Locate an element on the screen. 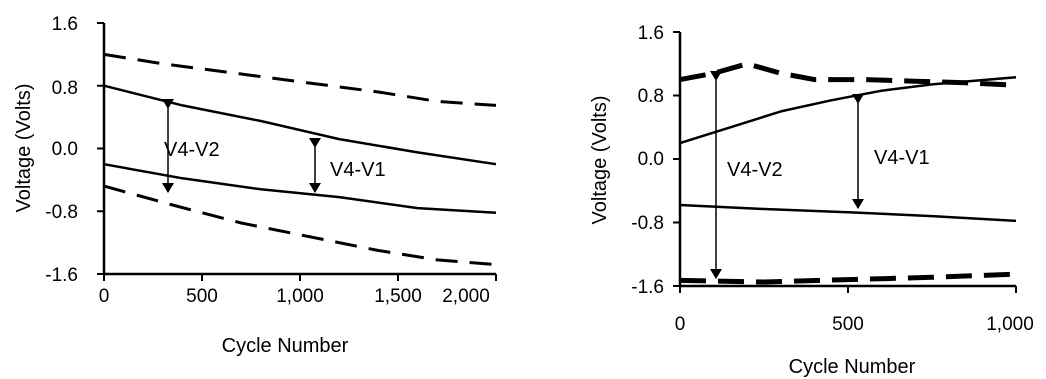  ytick-left-1: 0.8 is located at coordinates (65, 88).